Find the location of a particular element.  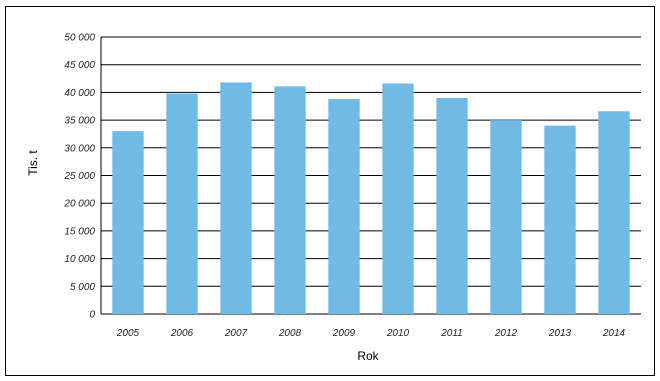

bar-2008 is located at coordinates (290, 200).